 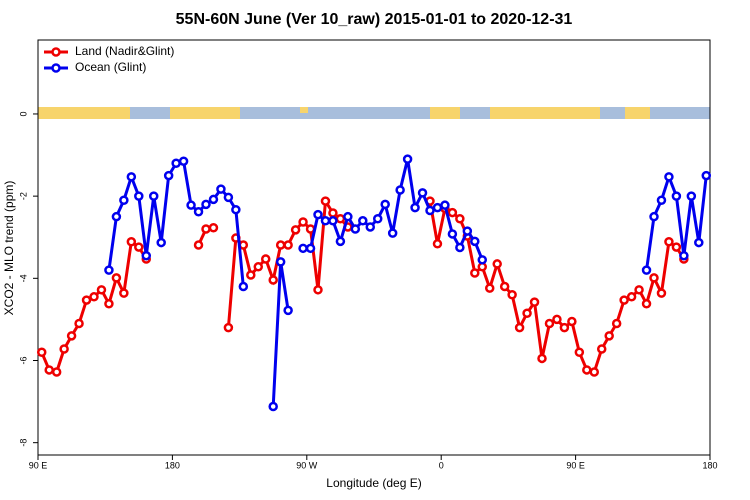 I want to click on x-tick-label: 0, so click(x=441, y=465).